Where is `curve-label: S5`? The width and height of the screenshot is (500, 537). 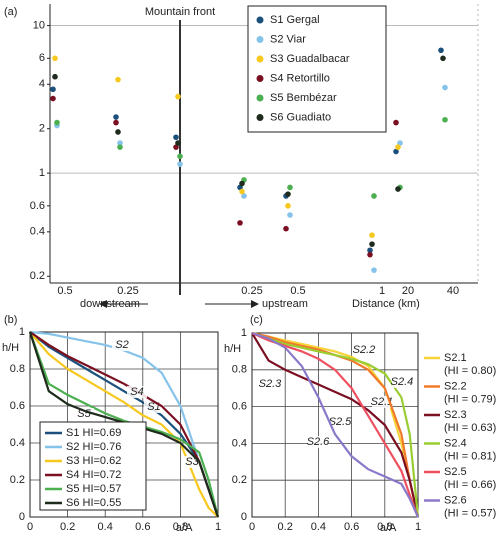
curve-label: S5 is located at coordinates (84, 414).